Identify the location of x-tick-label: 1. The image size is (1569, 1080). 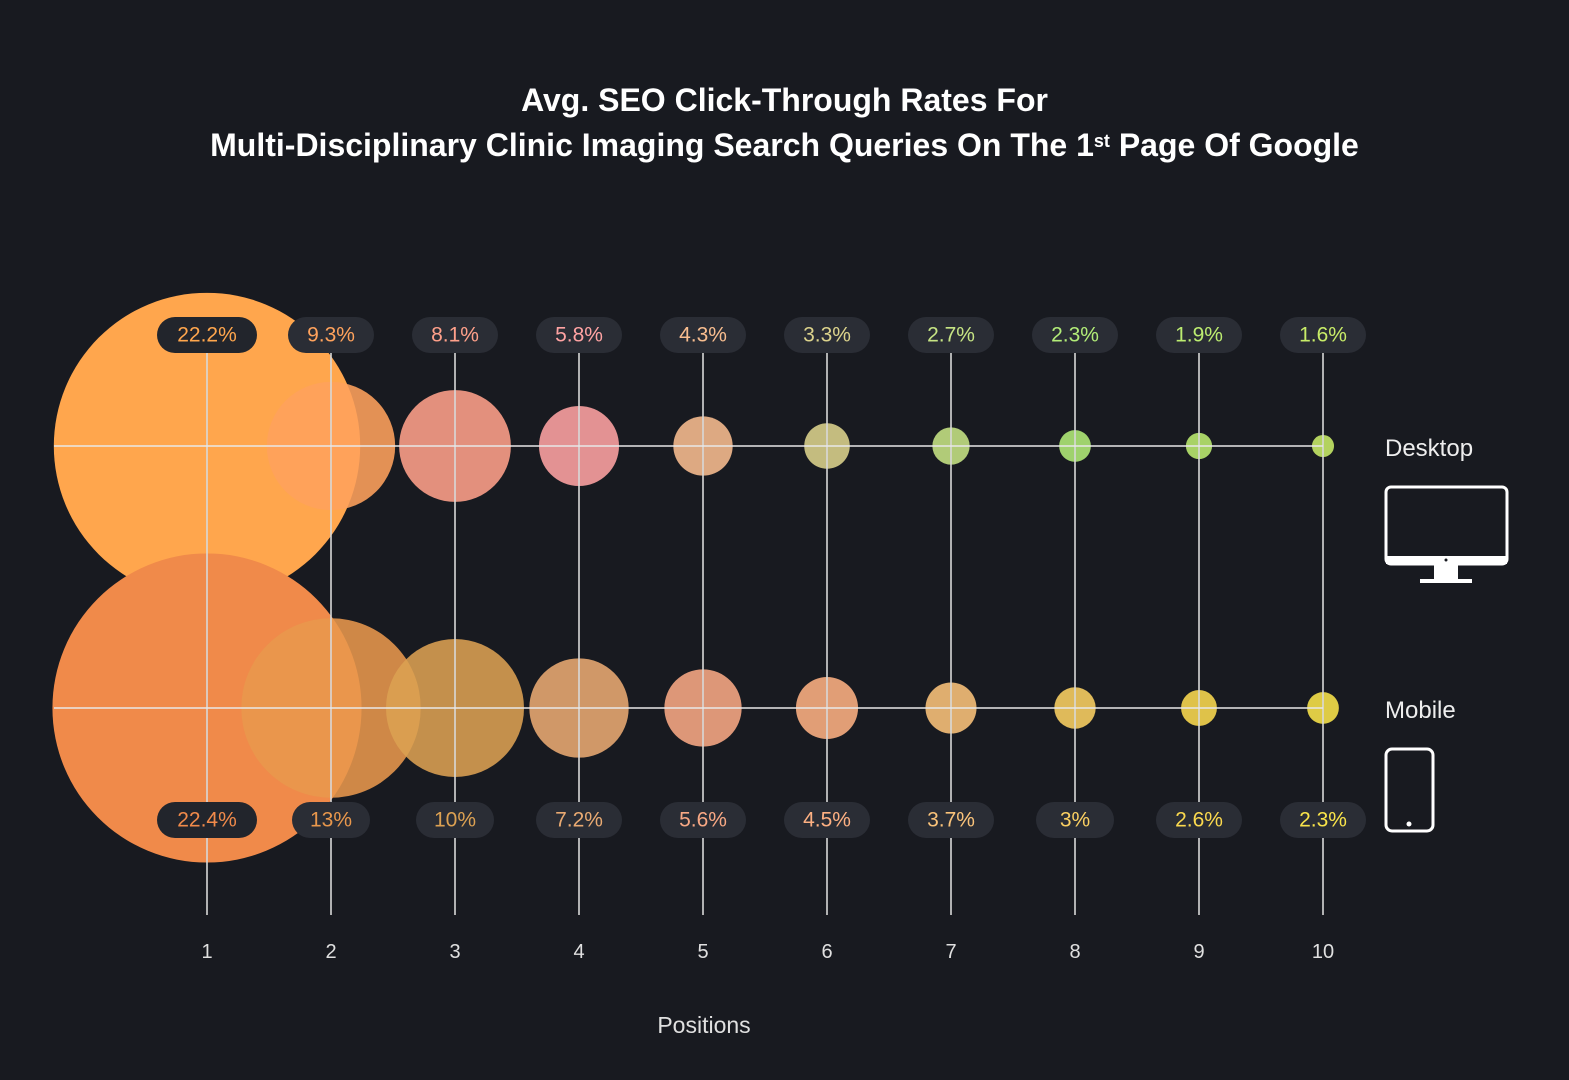
(206, 952).